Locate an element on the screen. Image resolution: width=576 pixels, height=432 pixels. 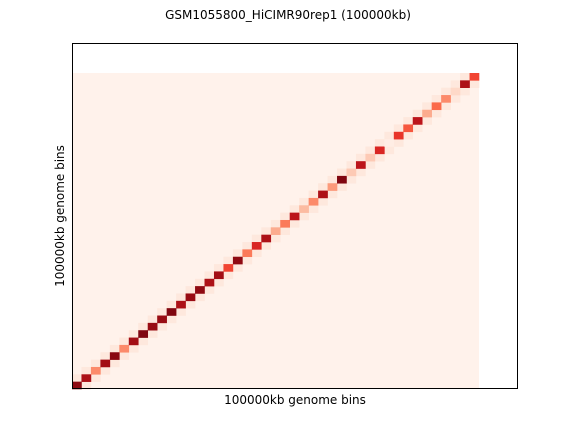
chart-title: GSM1055800_HiCIMR90rep1 (100000kb) is located at coordinates (288, 15).